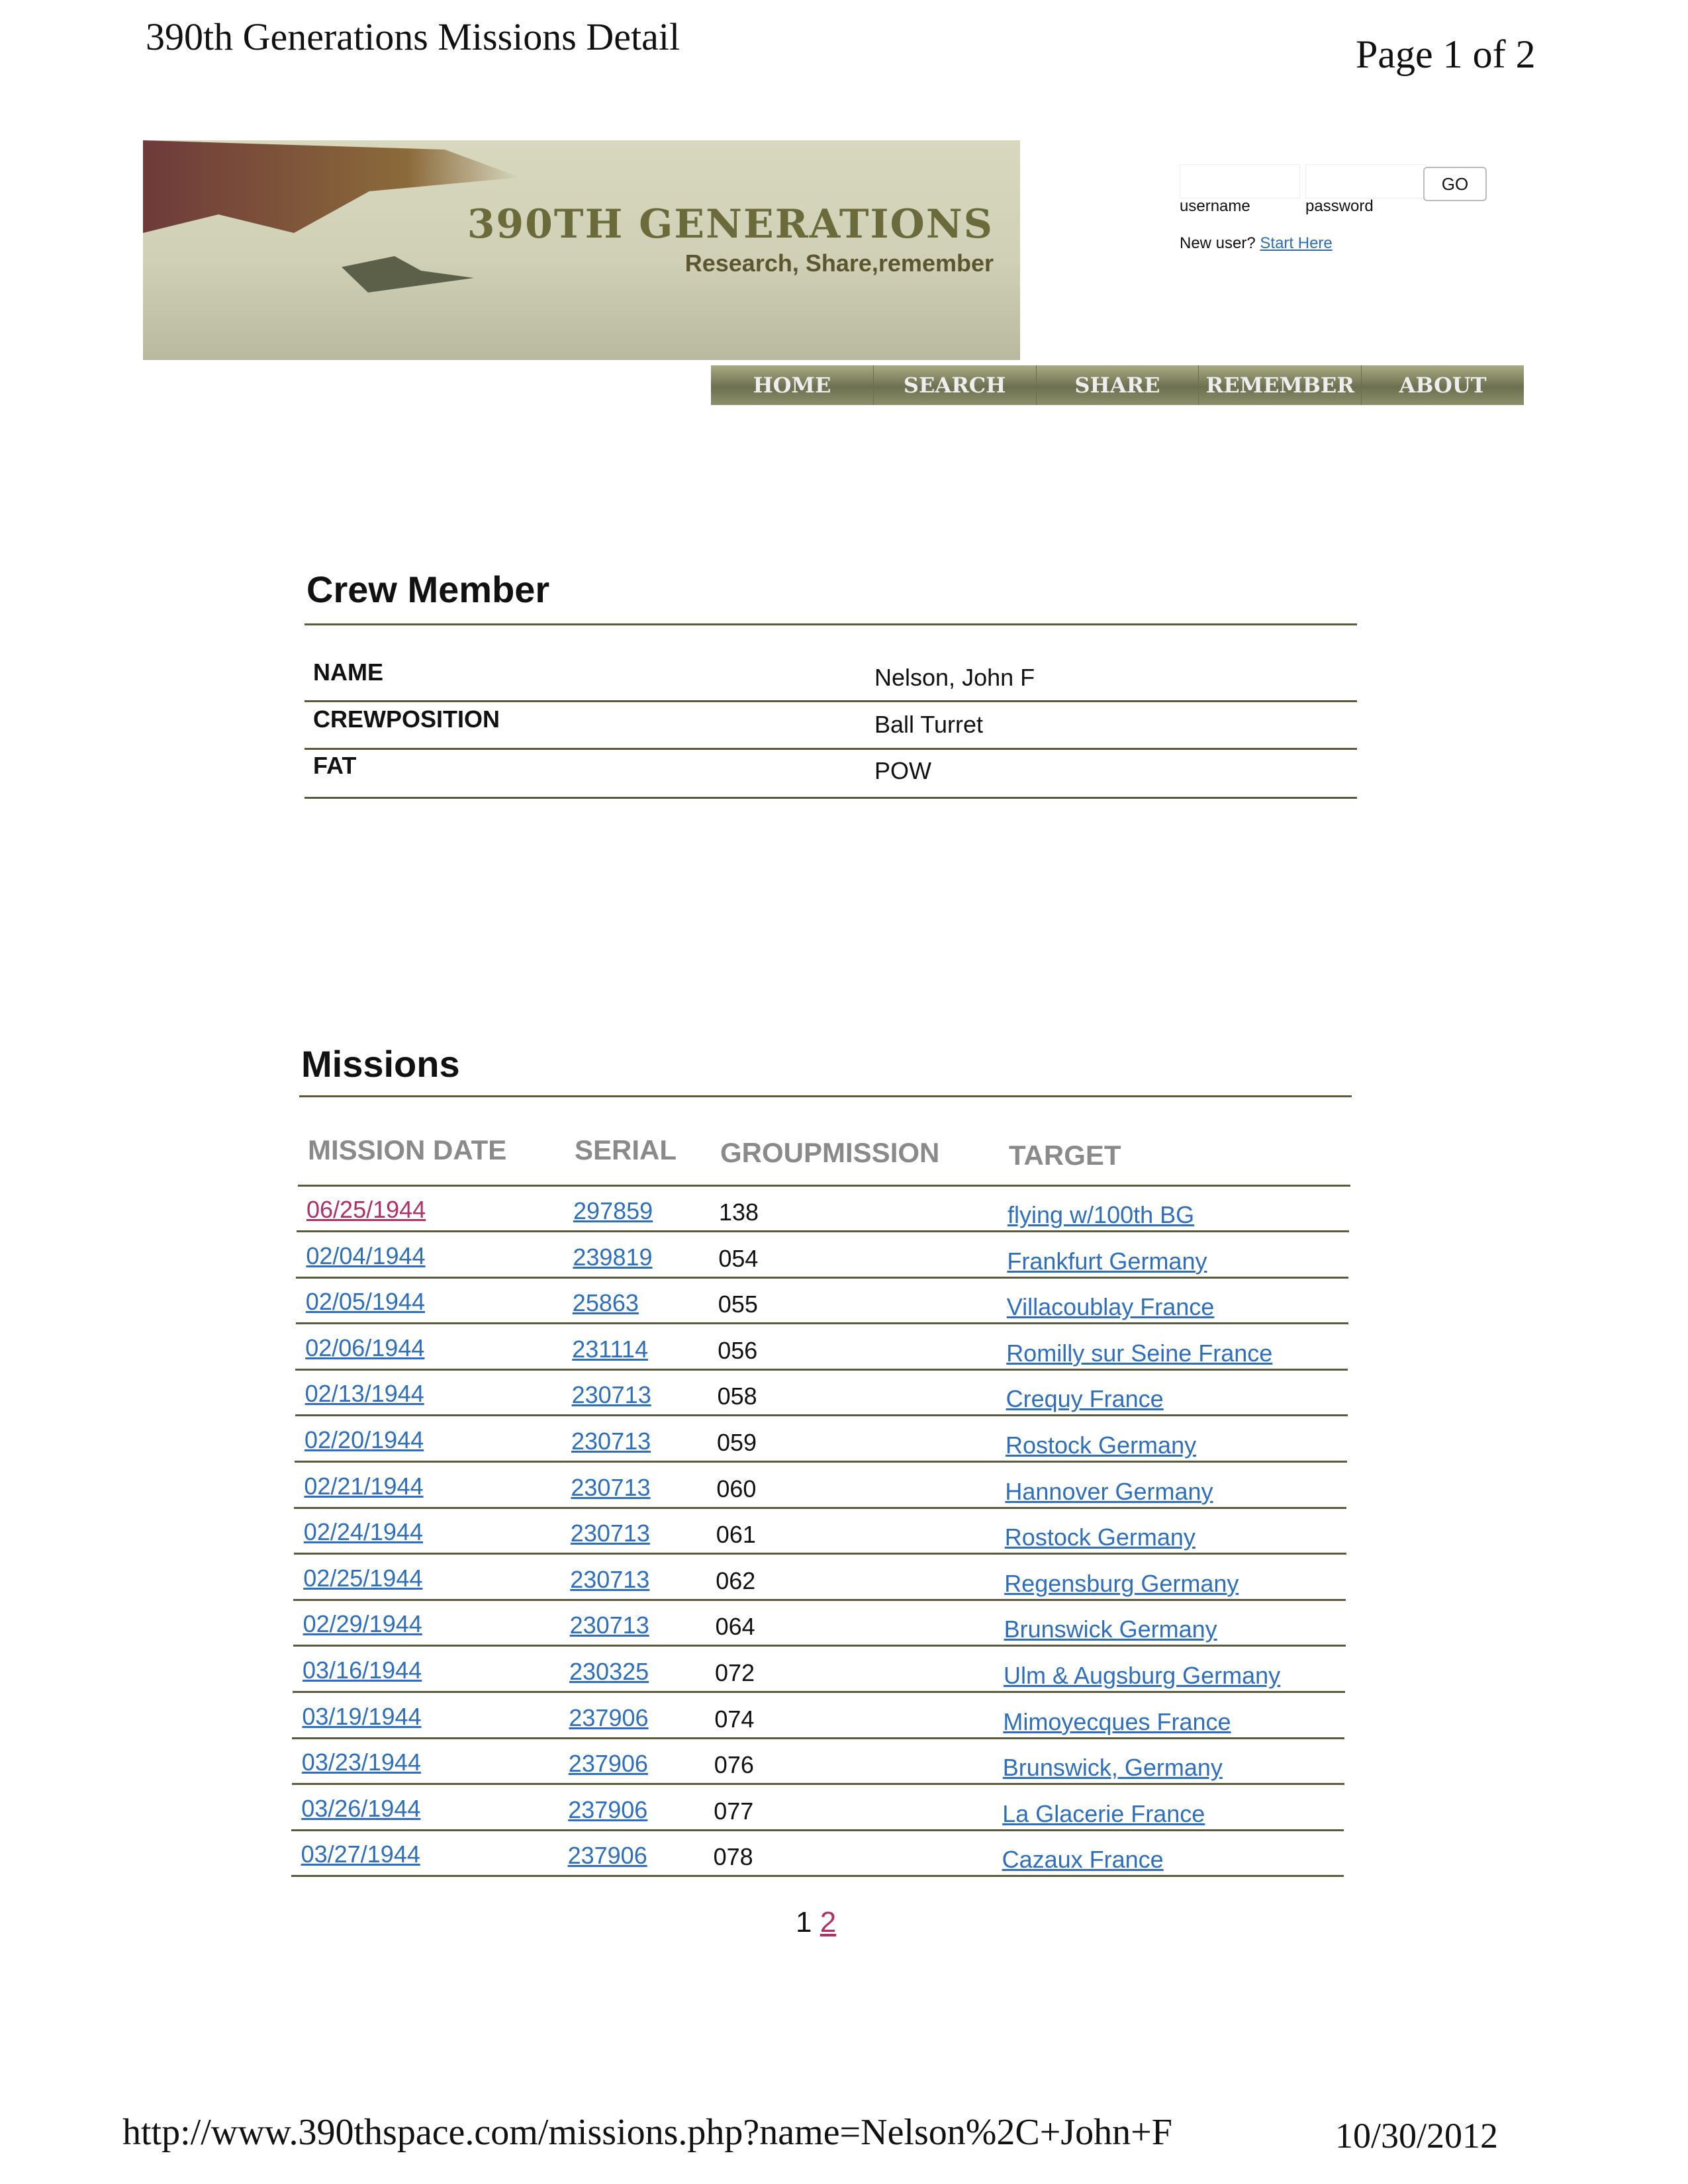 The height and width of the screenshot is (2184, 1688). Describe the element at coordinates (1280, 385) in the screenshot. I see `nav-remember: REMEMBER` at that location.